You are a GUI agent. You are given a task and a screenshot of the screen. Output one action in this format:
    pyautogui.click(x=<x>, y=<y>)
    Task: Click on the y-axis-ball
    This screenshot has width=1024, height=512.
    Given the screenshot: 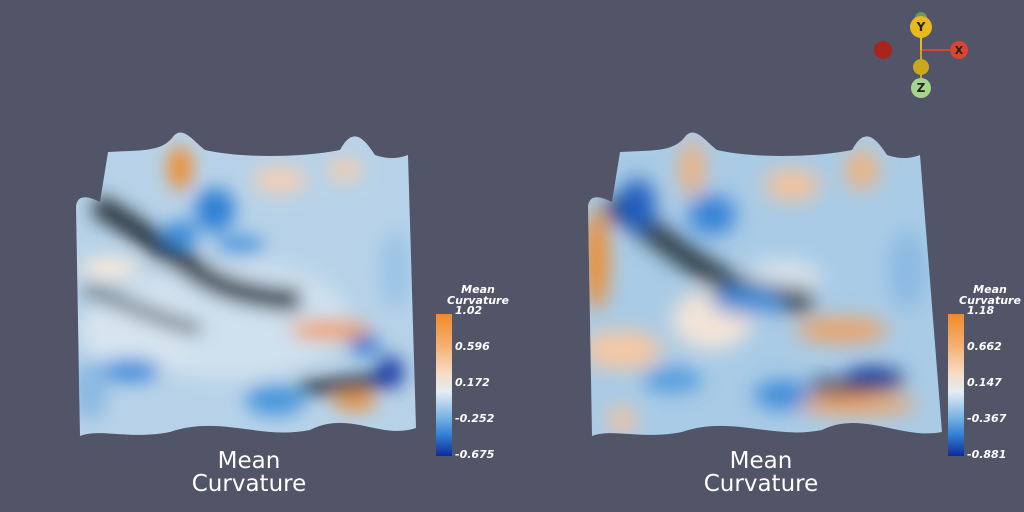 What is the action you would take?
    pyautogui.click(x=921, y=27)
    